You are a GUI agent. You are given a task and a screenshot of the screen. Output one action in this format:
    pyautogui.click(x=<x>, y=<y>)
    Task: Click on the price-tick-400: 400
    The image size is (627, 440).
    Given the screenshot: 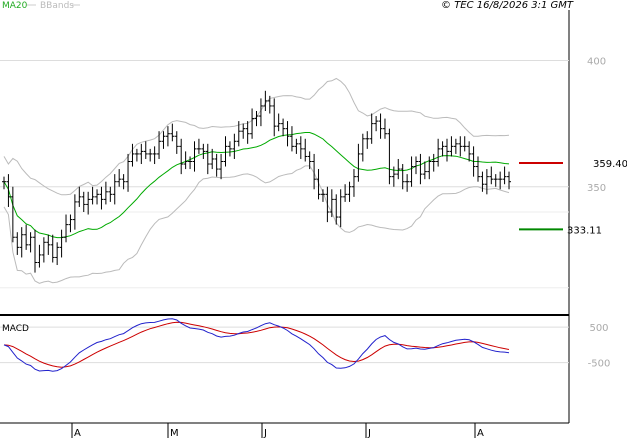 What is the action you would take?
    pyautogui.click(x=596, y=62)
    